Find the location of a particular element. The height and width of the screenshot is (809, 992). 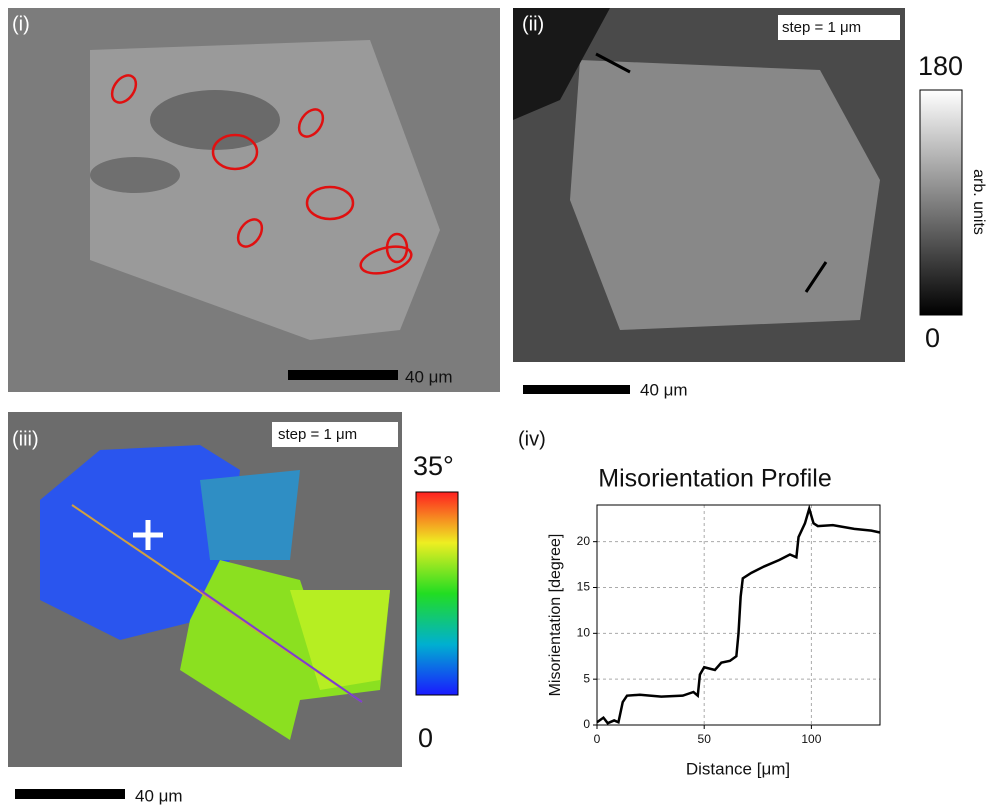

colorbar-label: arb. units is located at coordinates (978, 202).